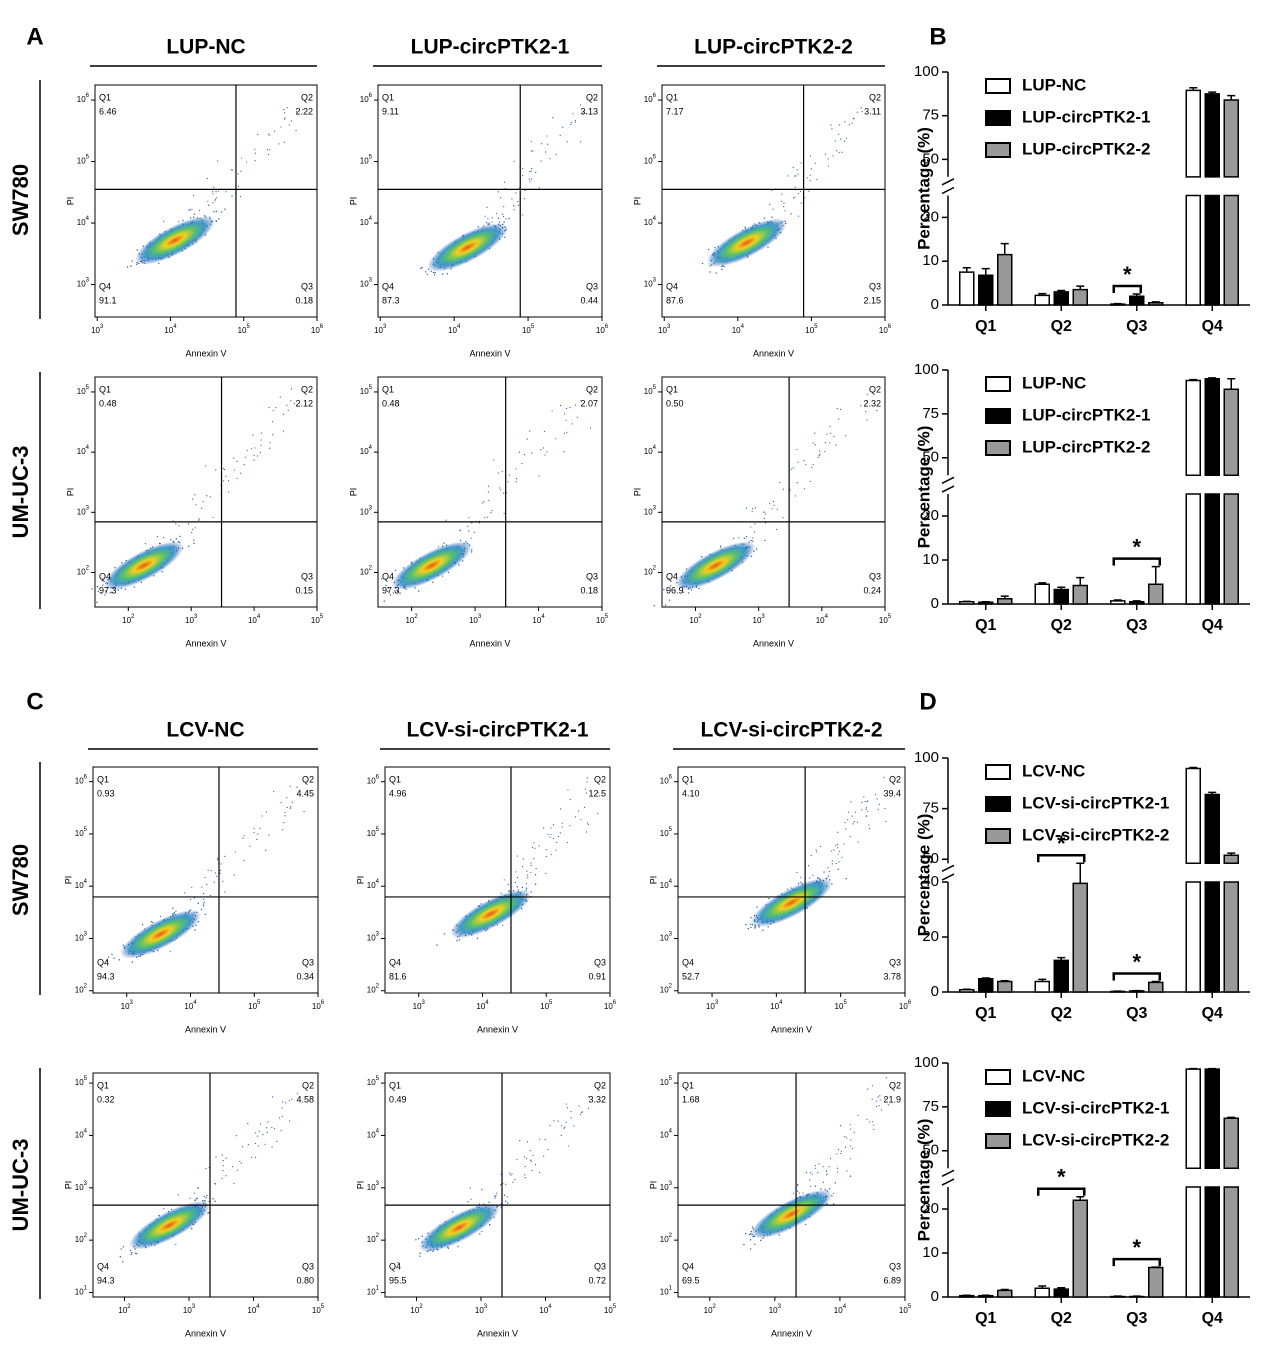 The height and width of the screenshot is (1347, 1269). What do you see at coordinates (206, 201) in the screenshot?
I see `plot-frame` at bounding box center [206, 201].